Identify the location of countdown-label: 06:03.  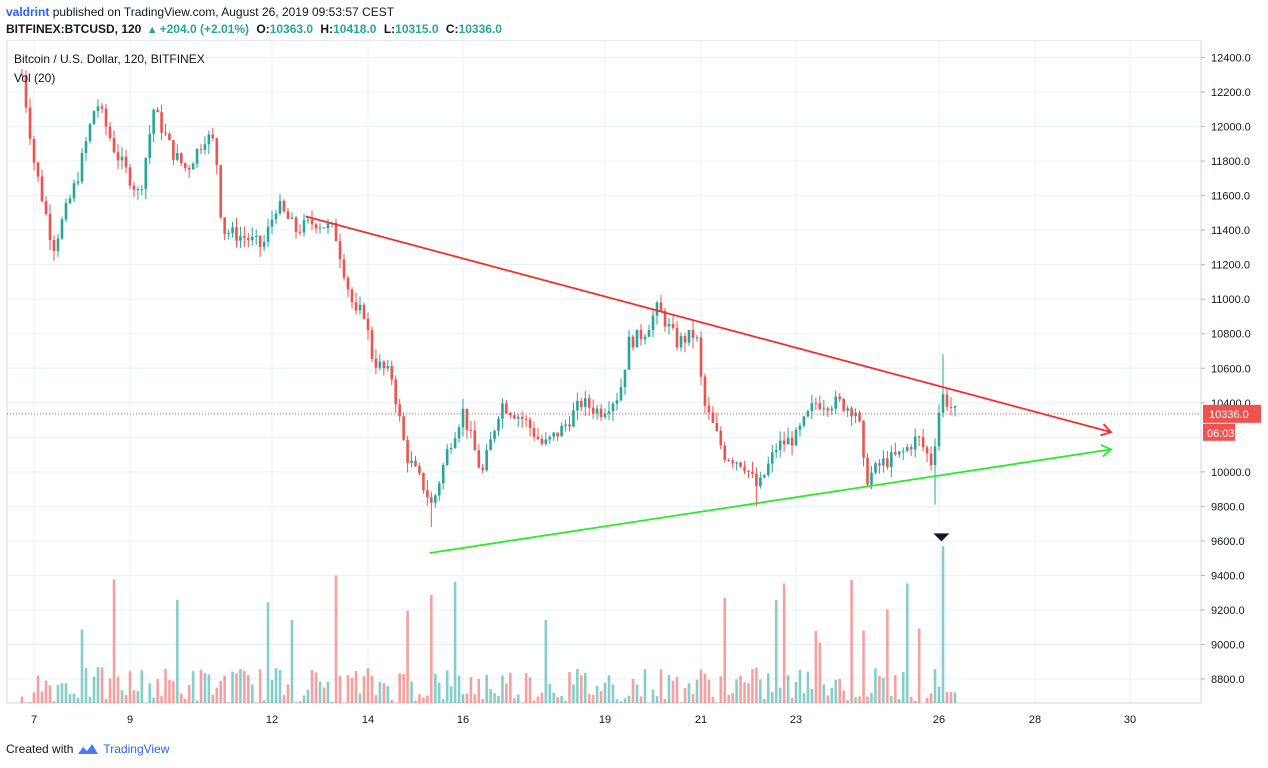
(1221, 434).